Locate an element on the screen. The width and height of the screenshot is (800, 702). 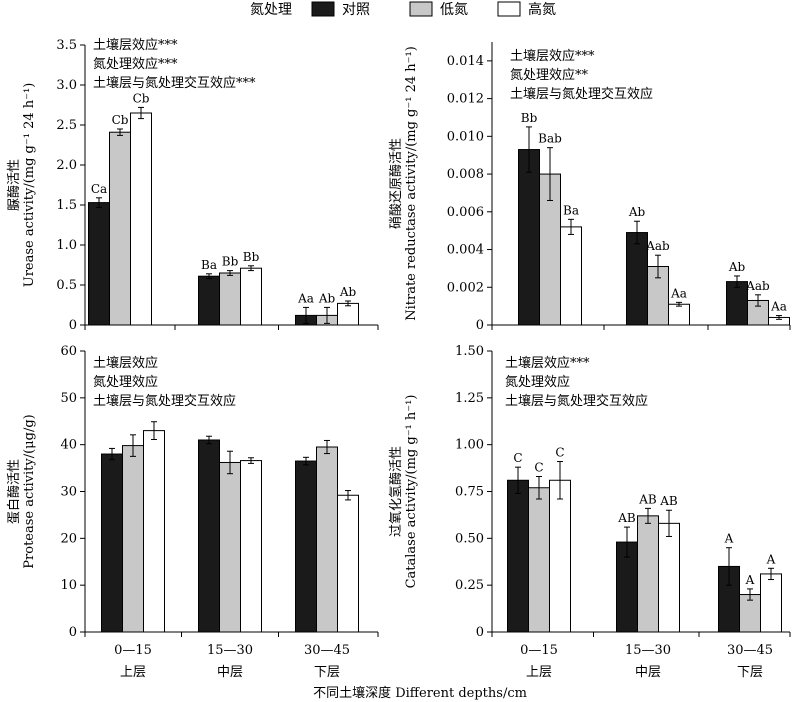
y-tick-label: 60 is located at coordinates (68, 351).